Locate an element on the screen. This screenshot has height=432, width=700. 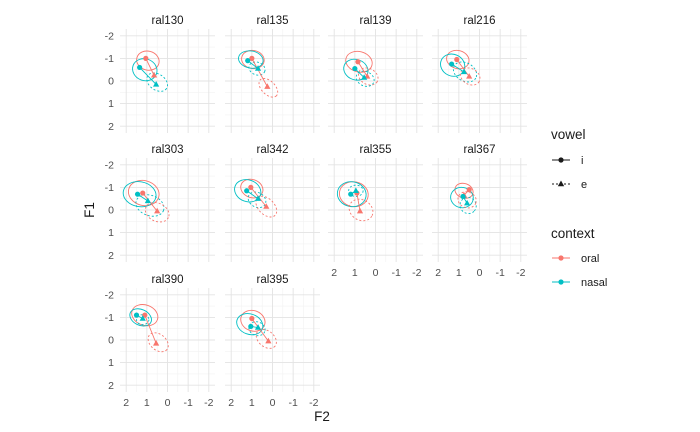
legend-label-i: i is located at coordinates (582, 161).